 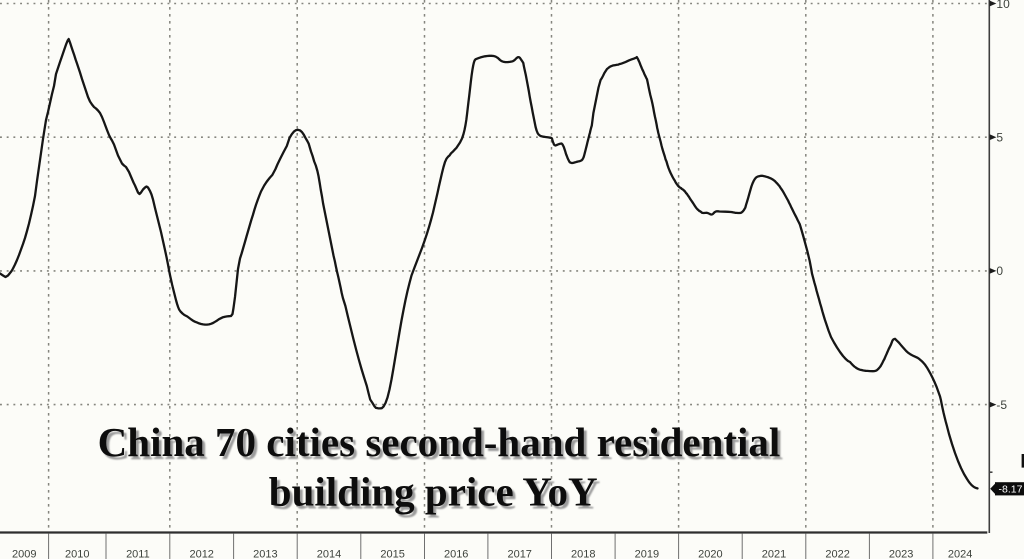 What do you see at coordinates (999, 271) in the screenshot?
I see `svg-text: 0` at bounding box center [999, 271].